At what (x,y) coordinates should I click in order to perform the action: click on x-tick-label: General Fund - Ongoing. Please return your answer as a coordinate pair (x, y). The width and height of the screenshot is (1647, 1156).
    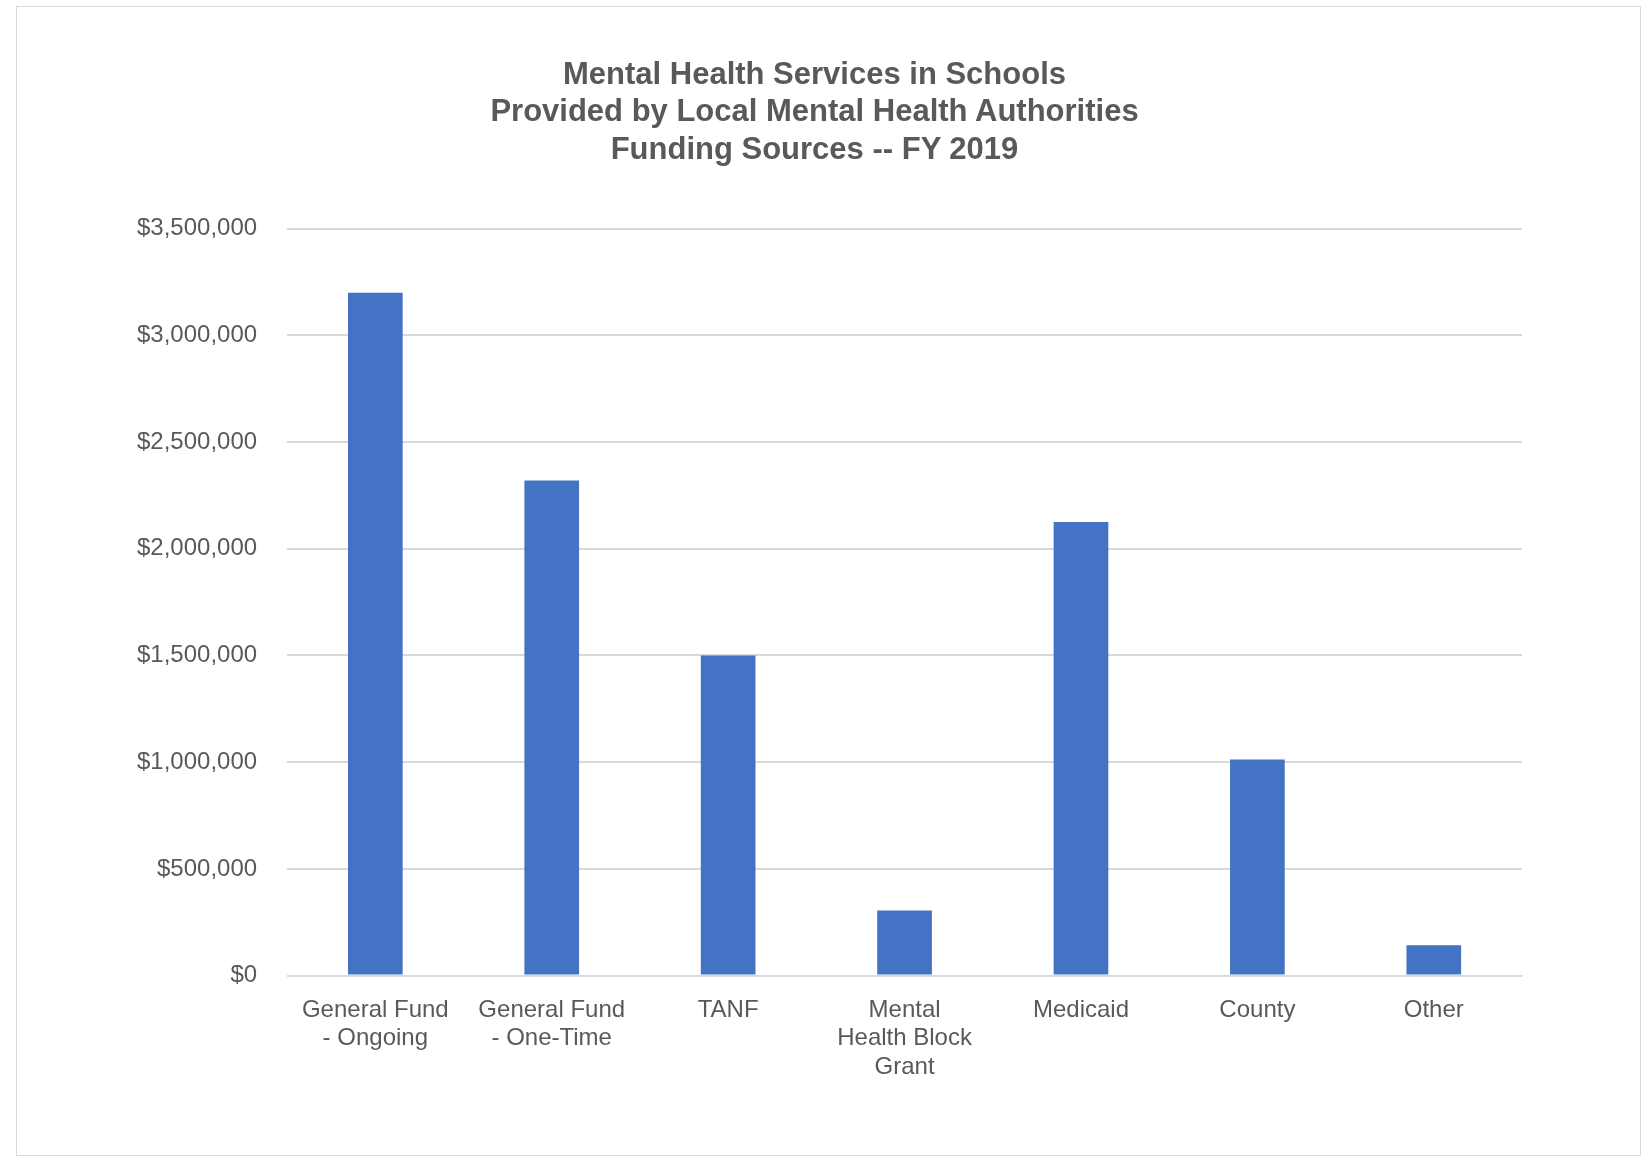
    Looking at the image, I should click on (375, 1022).